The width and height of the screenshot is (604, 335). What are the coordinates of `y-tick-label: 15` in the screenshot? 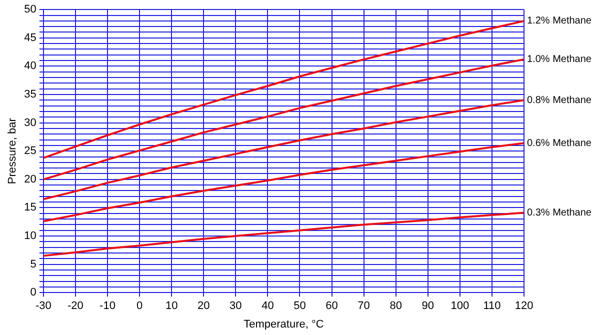 It's located at (30, 208).